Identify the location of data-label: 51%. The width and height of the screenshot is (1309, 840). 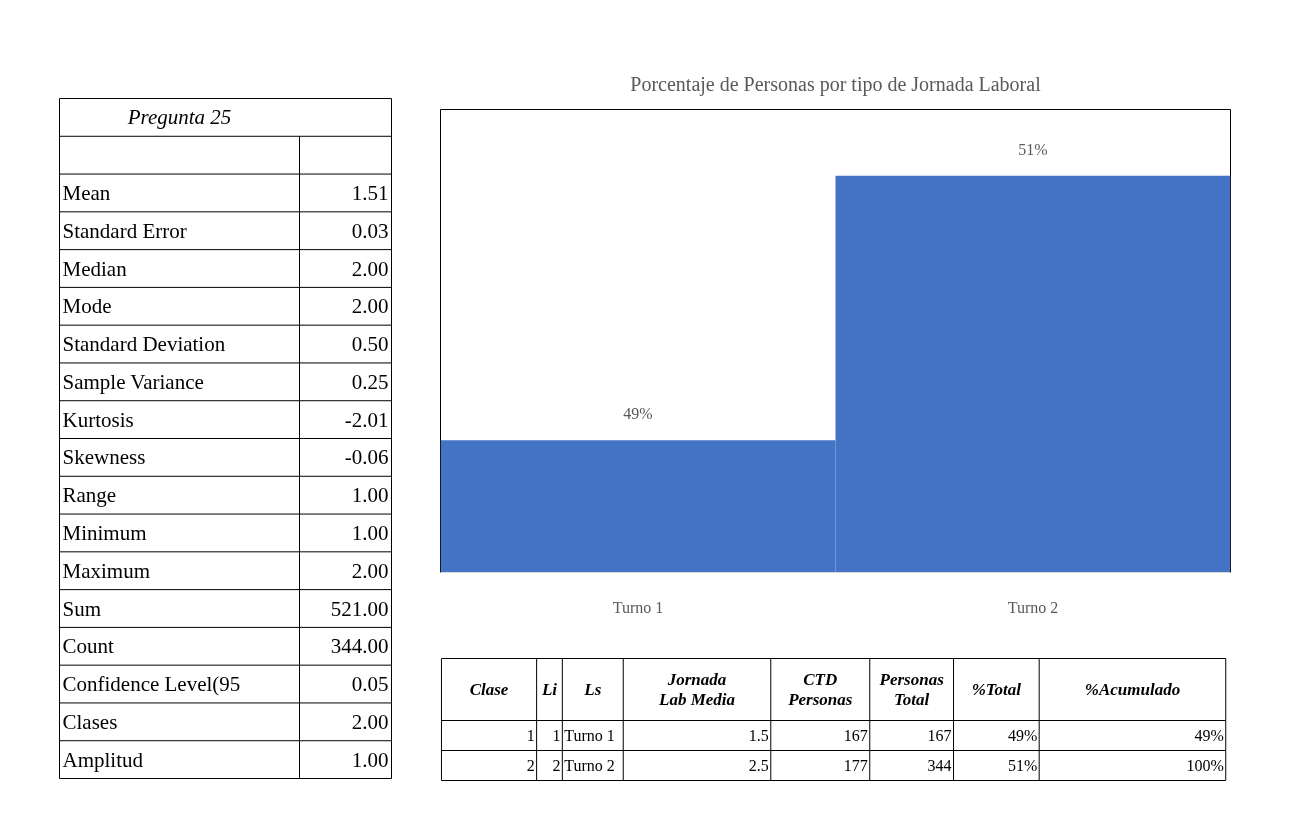
(1033, 149).